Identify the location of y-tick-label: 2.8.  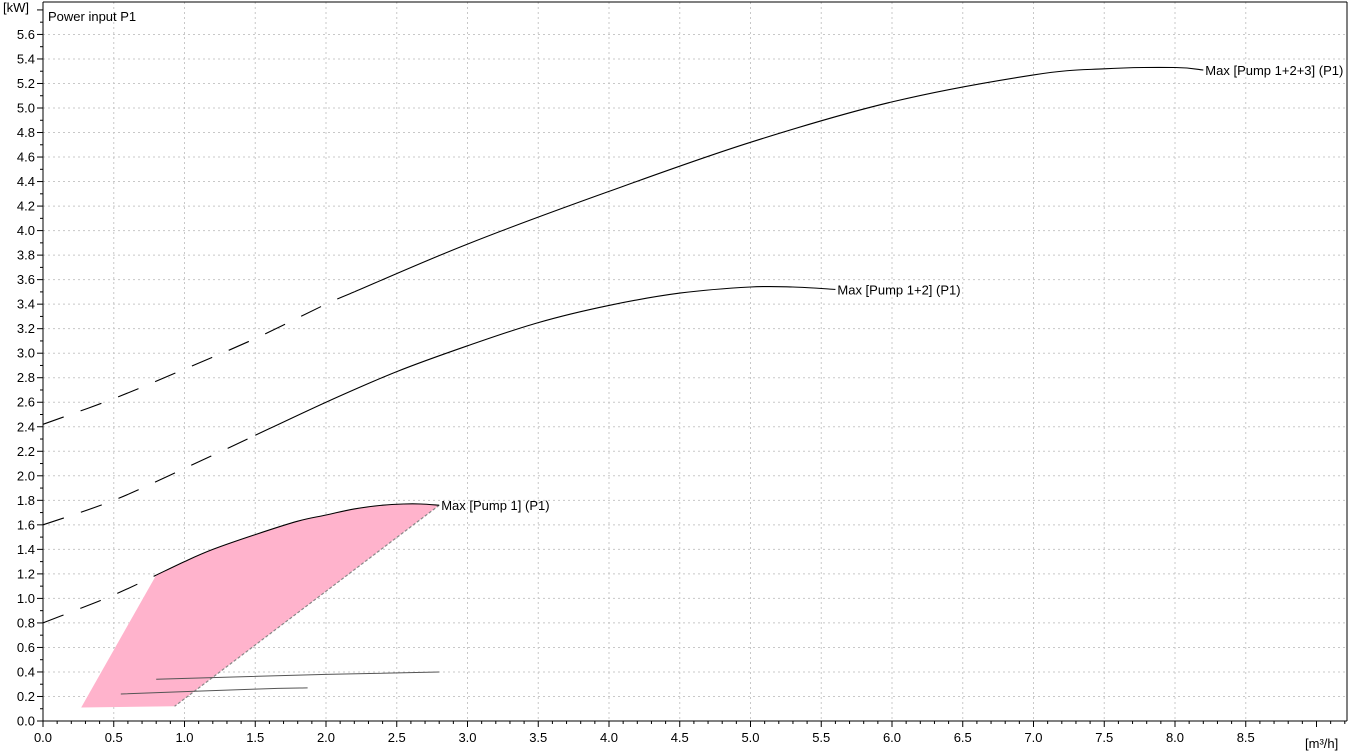
(26, 377).